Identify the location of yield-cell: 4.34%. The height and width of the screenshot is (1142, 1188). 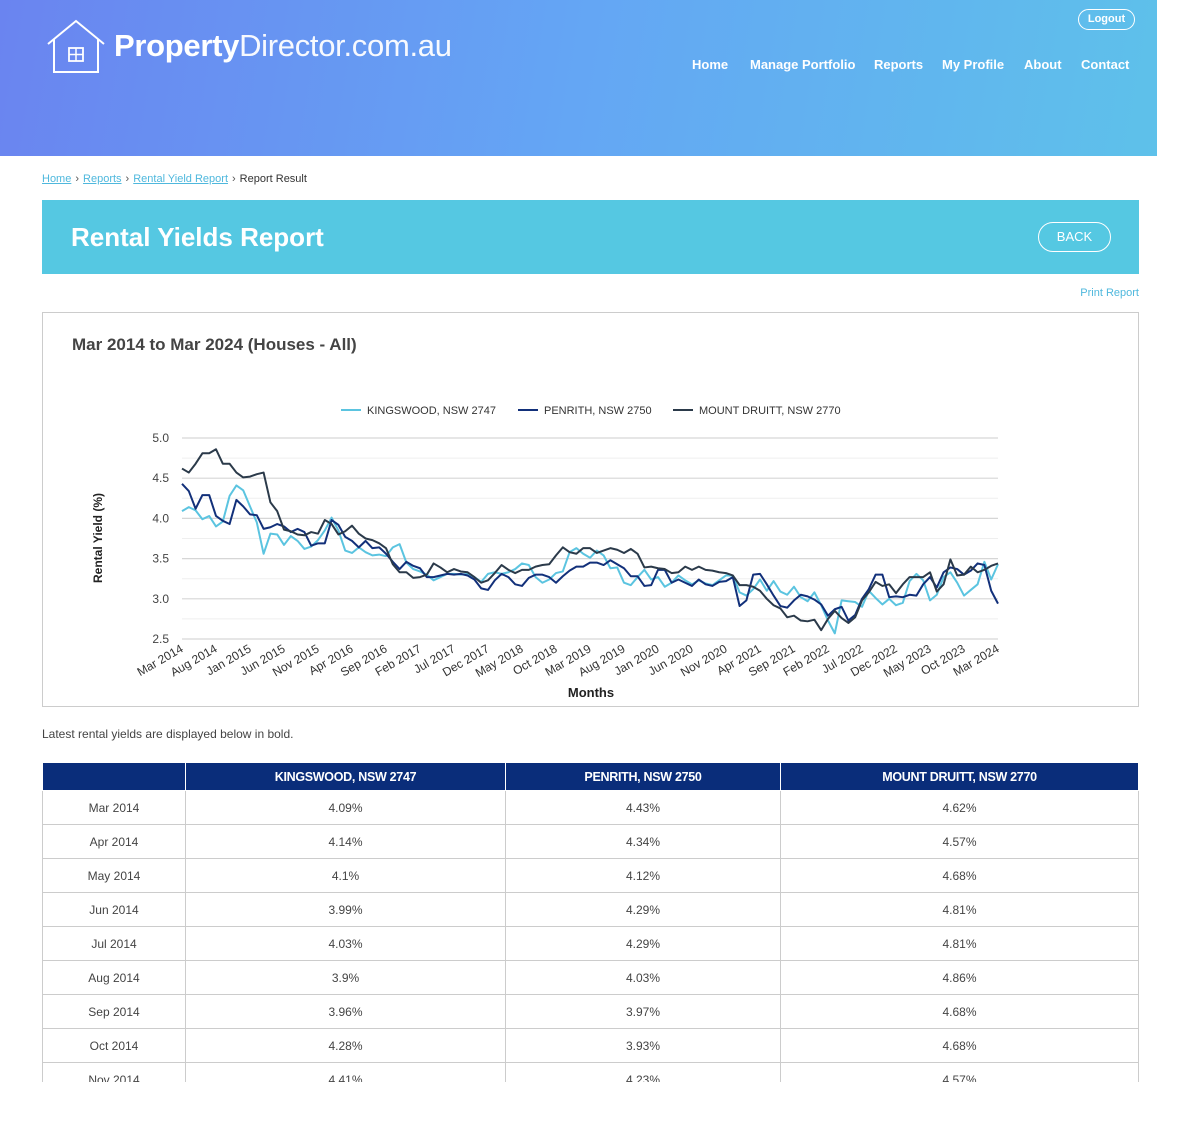
(643, 841).